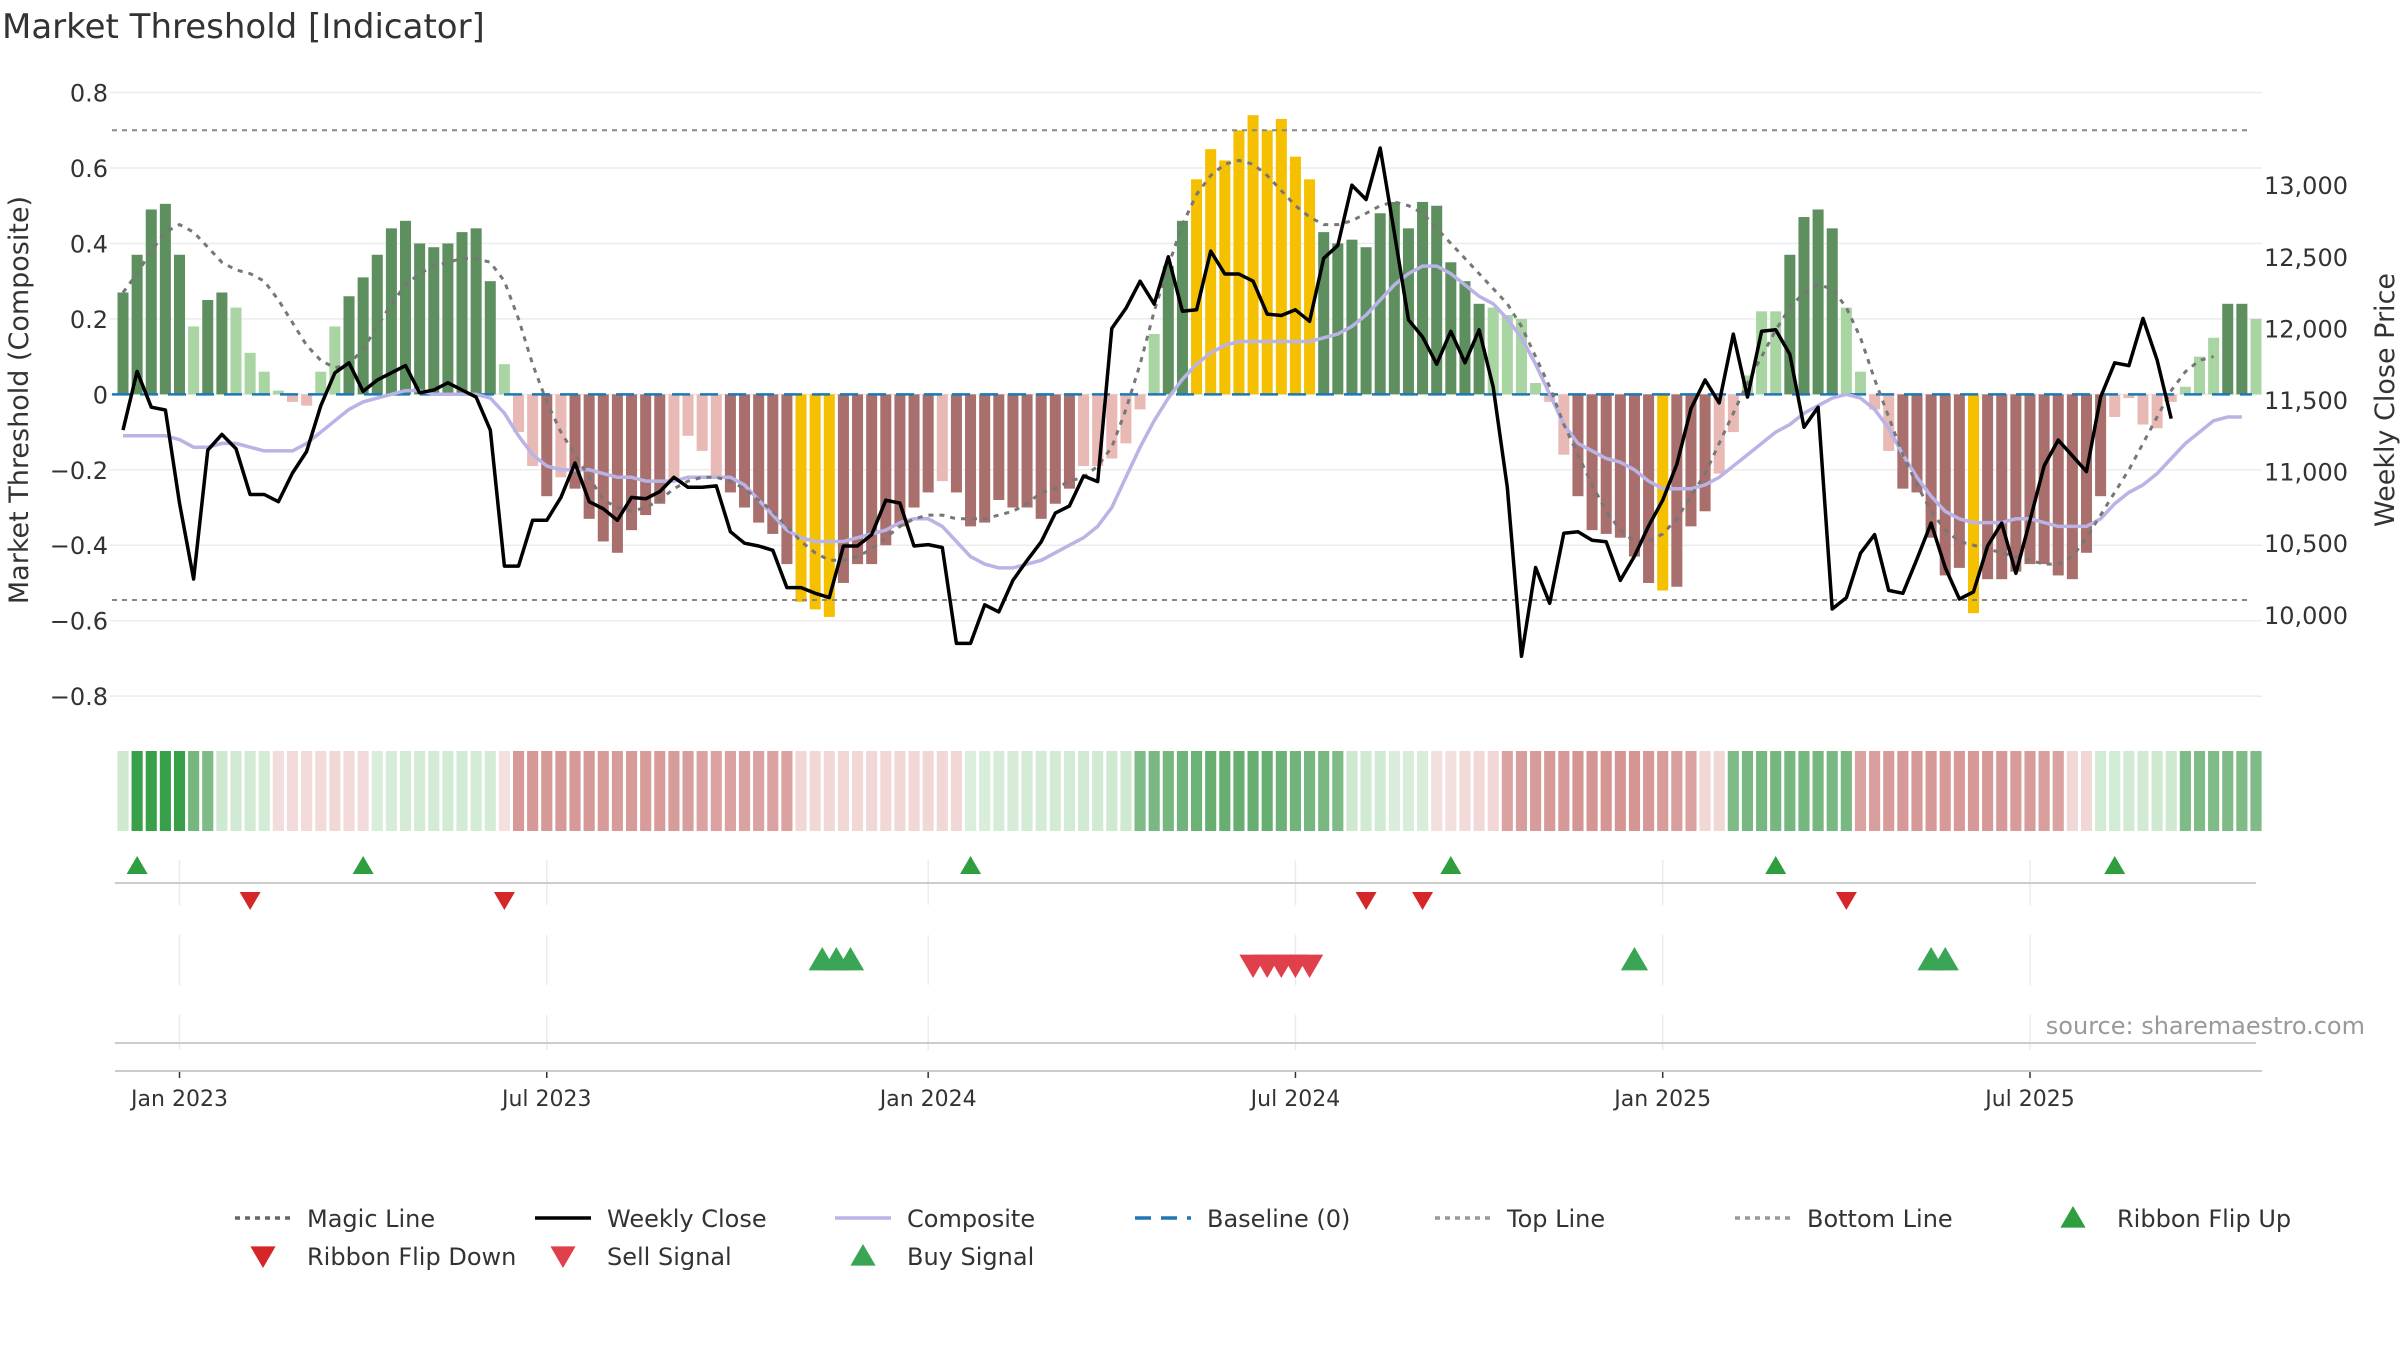  What do you see at coordinates (2306, 544) in the screenshot?
I see `y-right-tick-label: 10,500` at bounding box center [2306, 544].